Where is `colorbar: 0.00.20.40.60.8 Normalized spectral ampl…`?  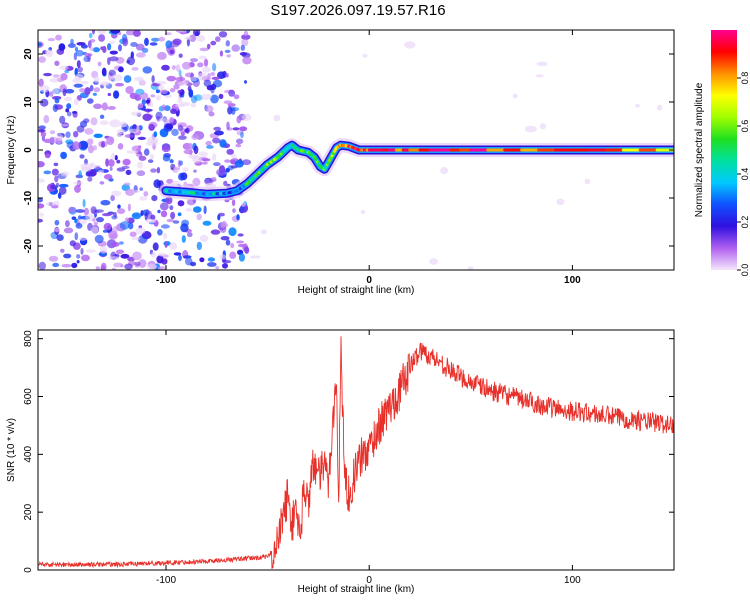
colorbar: 0.00.20.40.60.8 Normalized spectral ampl… is located at coordinates (722, 153).